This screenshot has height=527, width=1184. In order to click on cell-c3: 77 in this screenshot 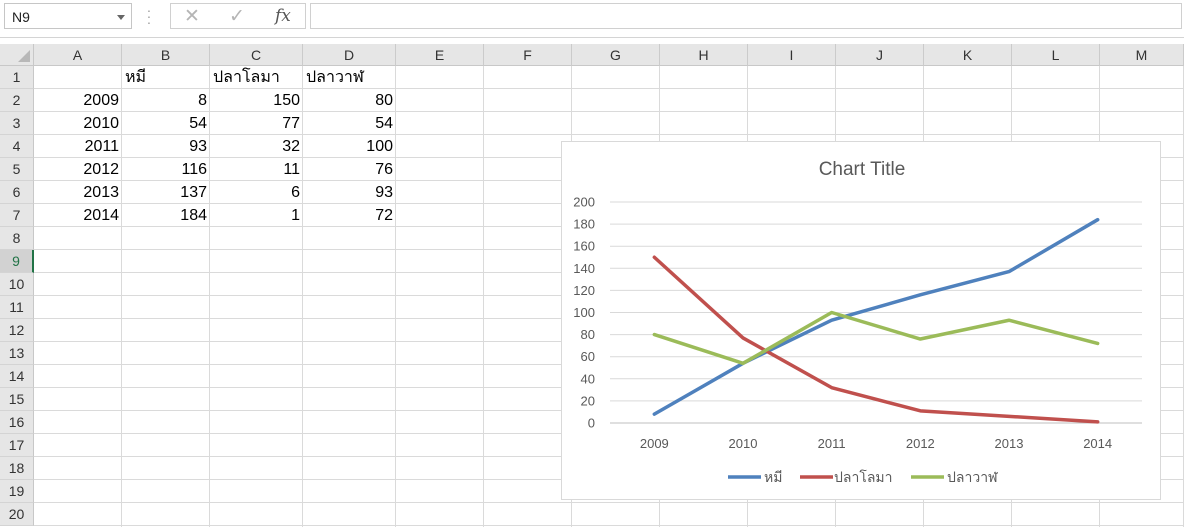, I will do `click(291, 123)`.